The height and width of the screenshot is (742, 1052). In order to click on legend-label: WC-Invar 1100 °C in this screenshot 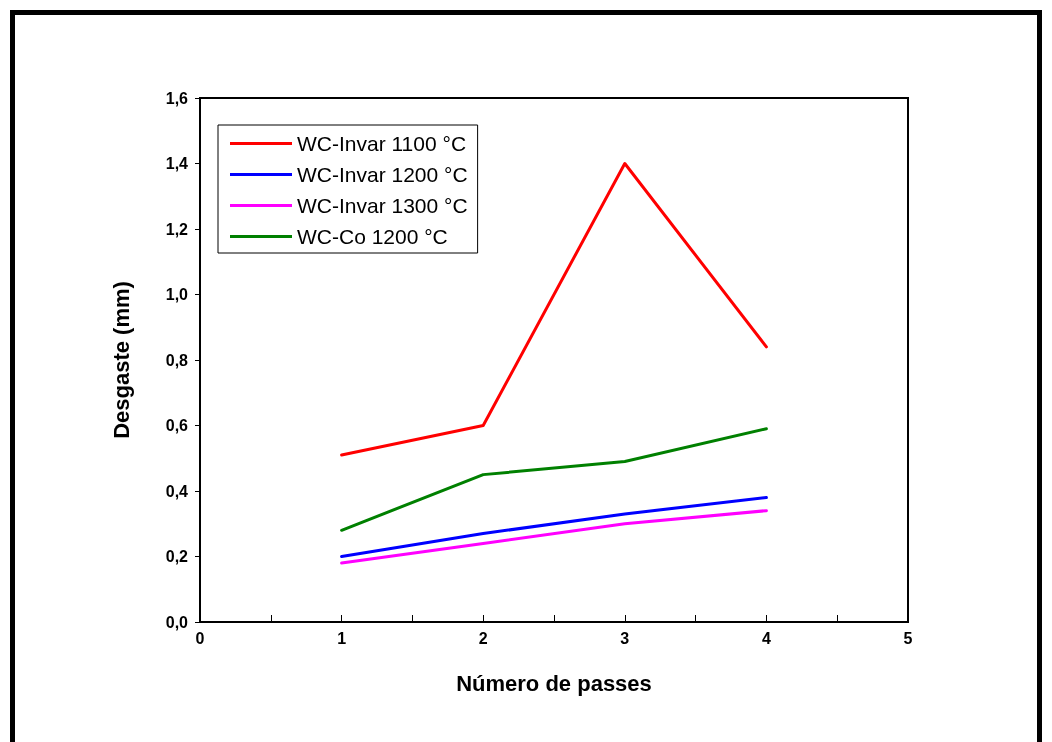, I will do `click(382, 143)`.